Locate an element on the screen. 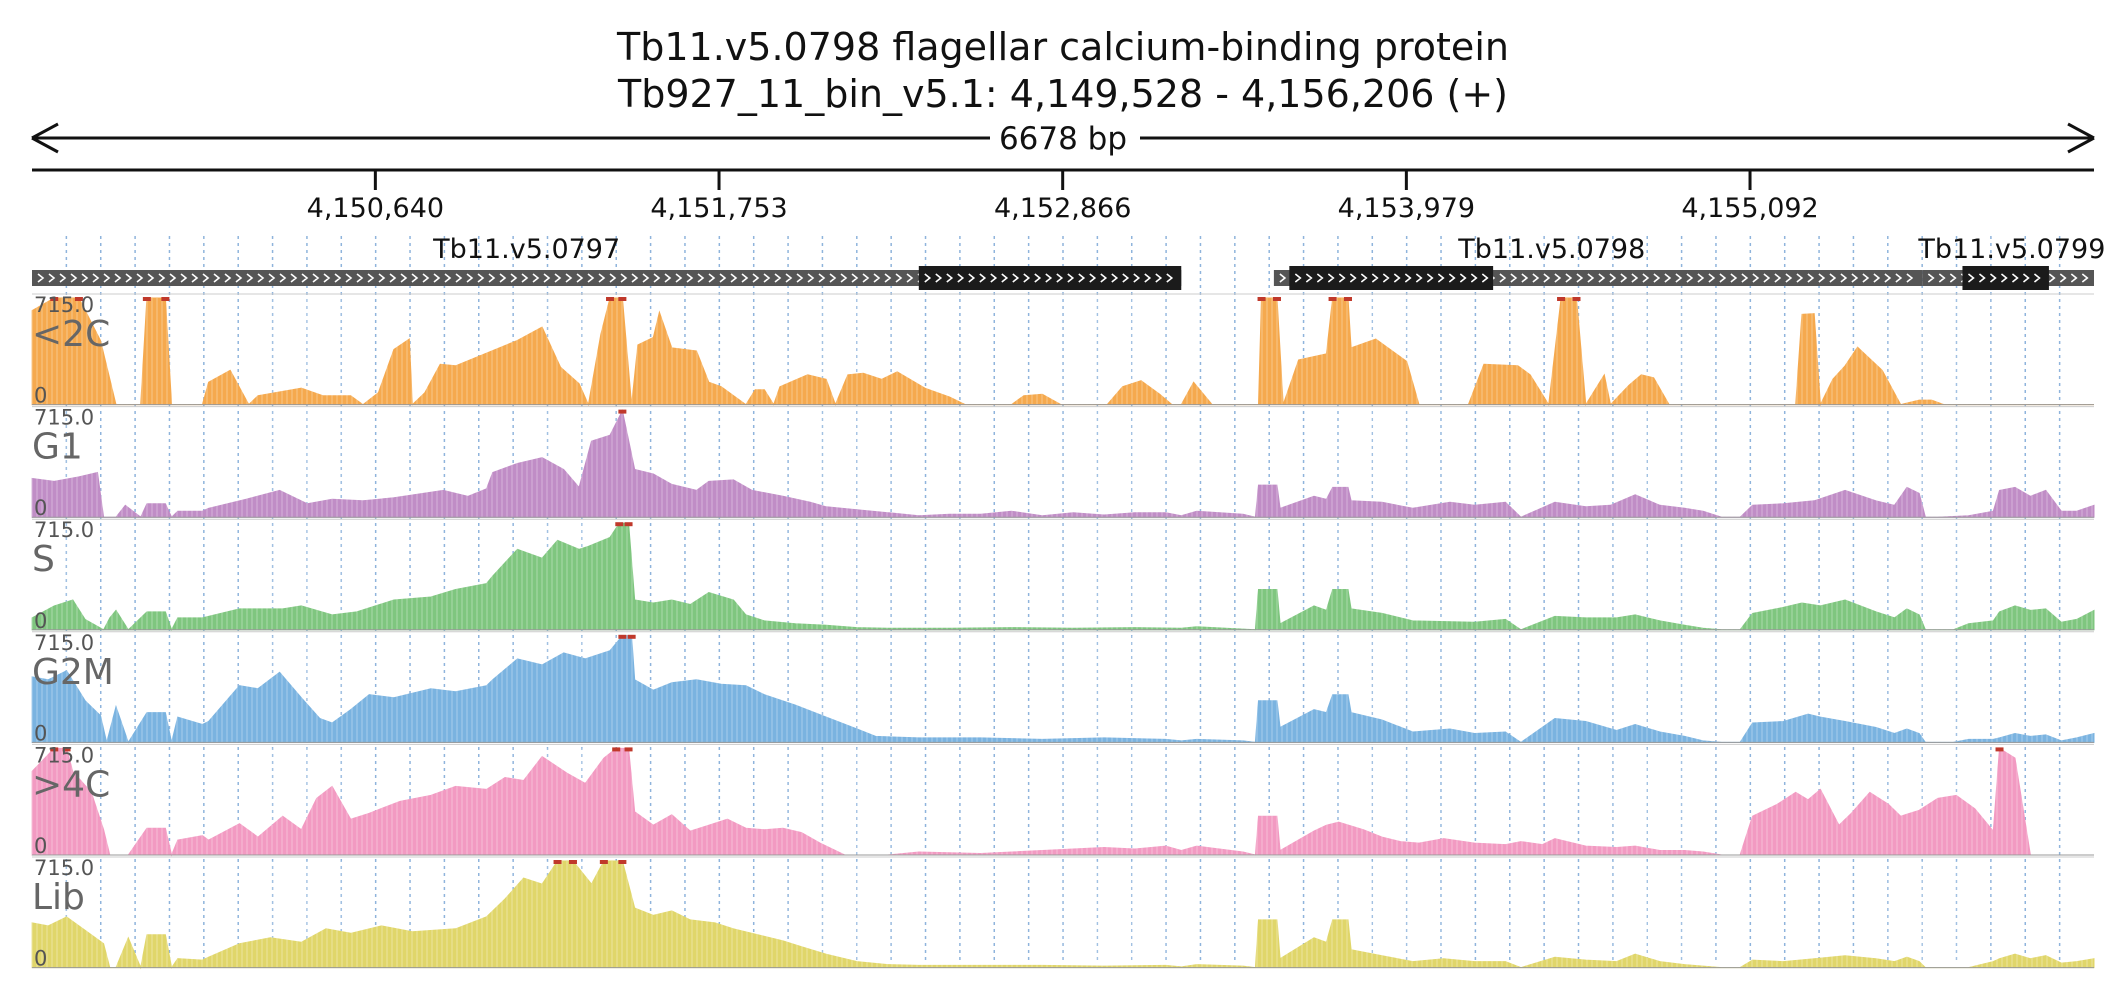 The image size is (2126, 1000). gene-feature: Tb11.v5.0799 is located at coordinates (2011, 262).